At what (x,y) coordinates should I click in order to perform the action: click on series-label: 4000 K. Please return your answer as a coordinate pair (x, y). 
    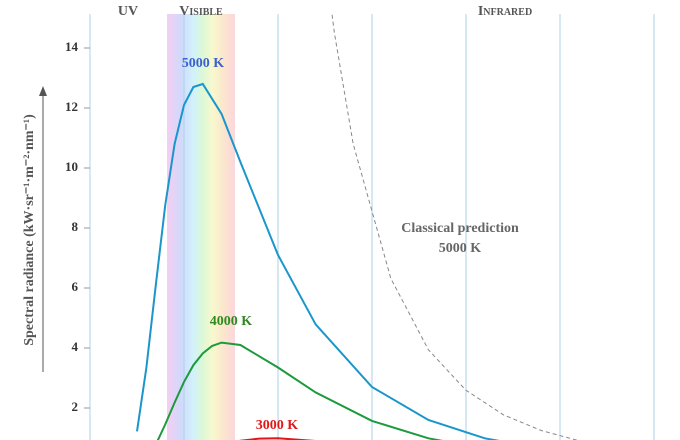
    Looking at the image, I should click on (231, 321).